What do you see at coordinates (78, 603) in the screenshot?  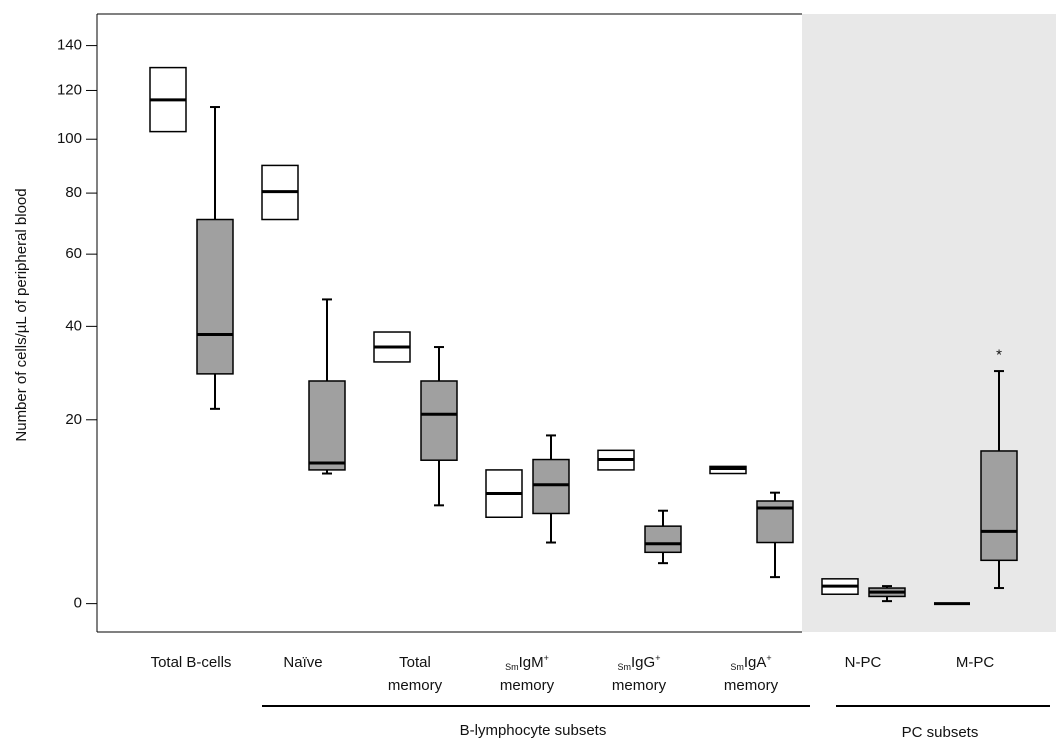 I see `y-tick-label: 0` at bounding box center [78, 603].